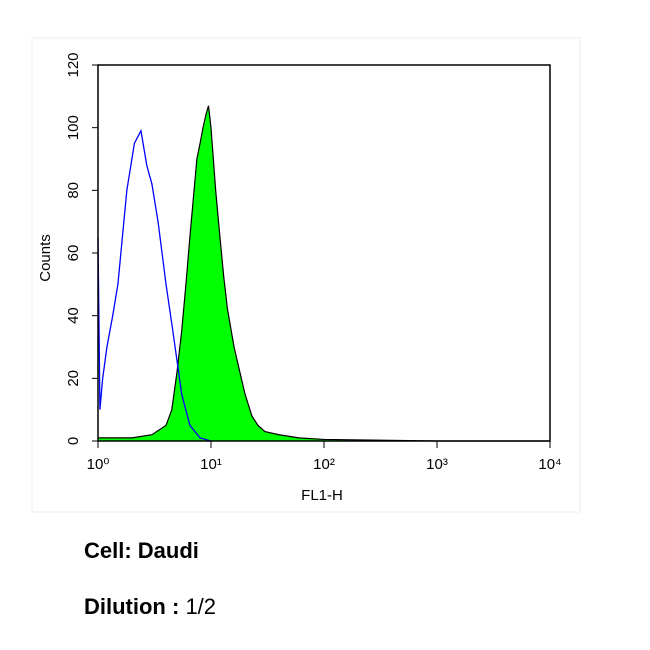 The height and width of the screenshot is (650, 650). Describe the element at coordinates (141, 550) in the screenshot. I see `caption-cell: Cell: Daudi` at that location.